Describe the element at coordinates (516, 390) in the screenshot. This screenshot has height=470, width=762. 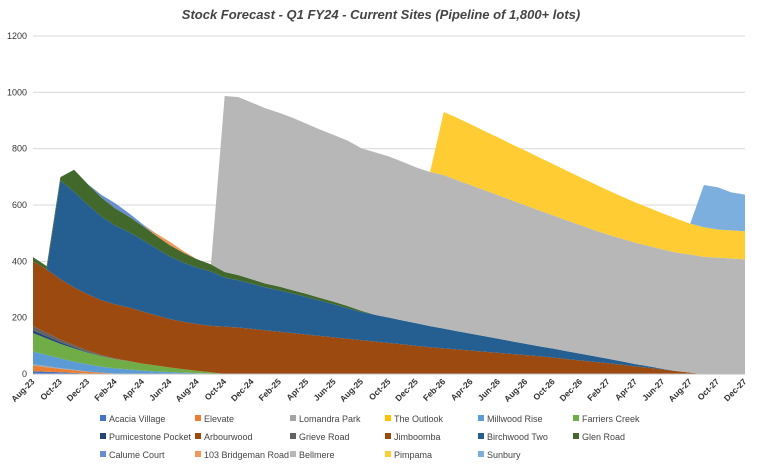
I see `x-tick-label: Aug-26` at that location.